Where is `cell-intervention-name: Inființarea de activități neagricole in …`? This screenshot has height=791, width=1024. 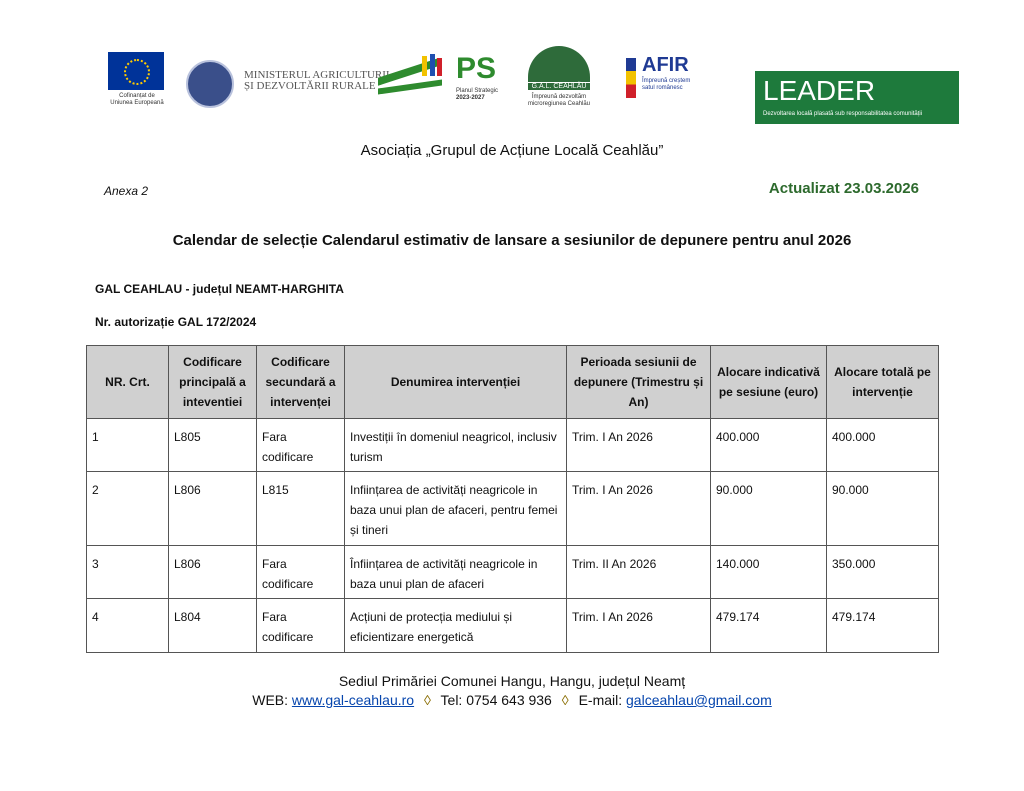
cell-intervention-name: Inființarea de activități neagricole in … is located at coordinates (455, 508).